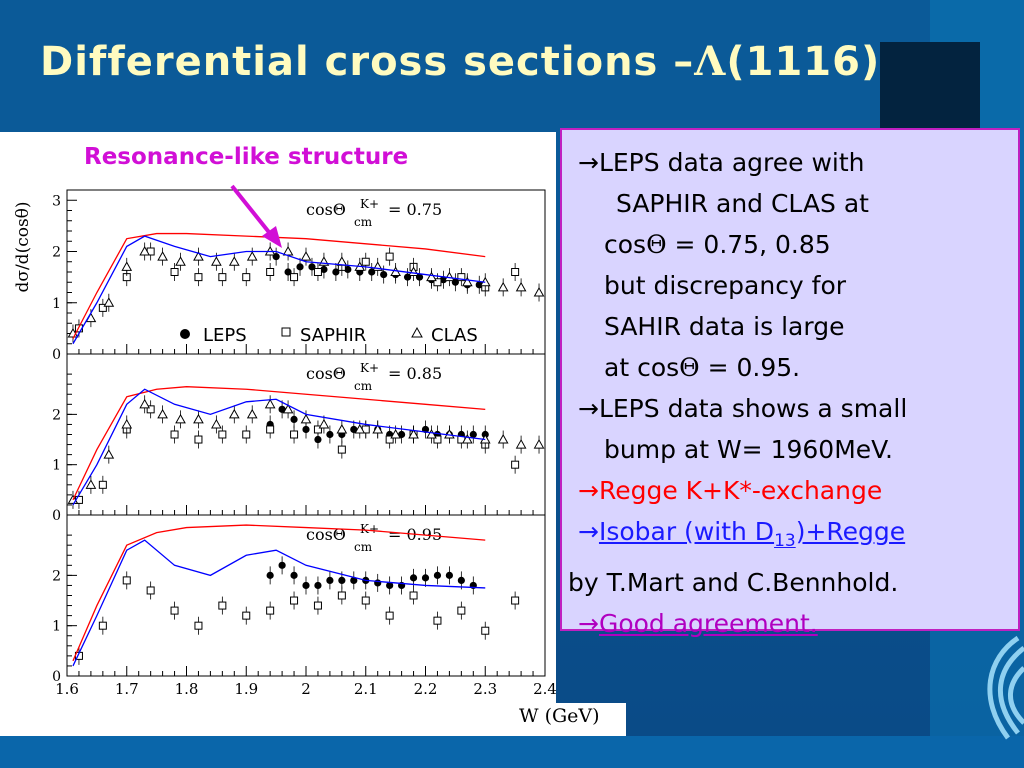 The width and height of the screenshot is (1024, 768). I want to click on text-line-content: Good agreement., so click(708, 623).